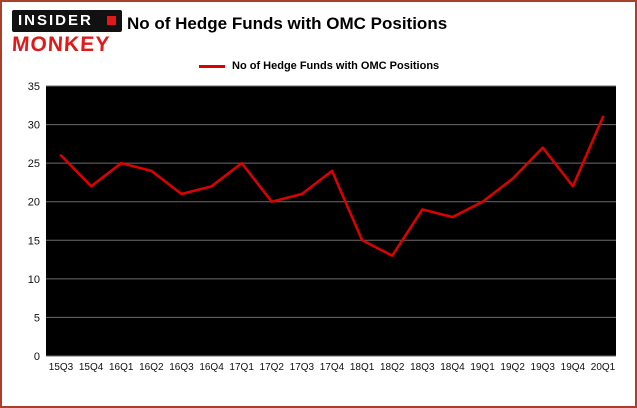 This screenshot has width=637, height=408. I want to click on x-axis-tick-label: 18Q4, so click(452, 367).